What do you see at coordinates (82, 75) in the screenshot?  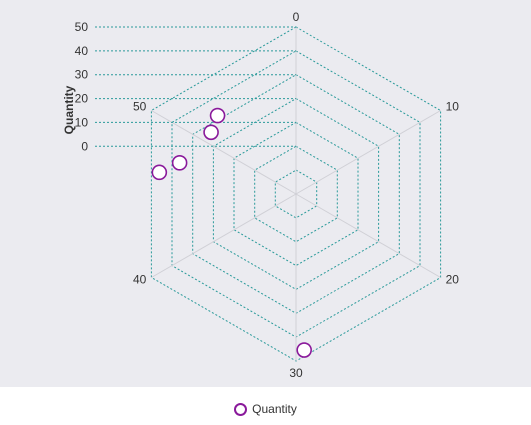 I see `radial-tick-label: 30` at bounding box center [82, 75].